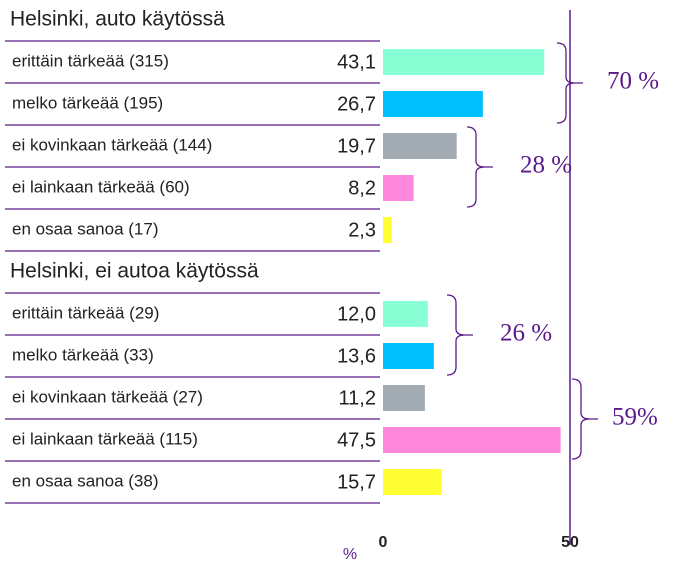 The width and height of the screenshot is (689, 564). I want to click on category-label: melko tärkeää (195), so click(87, 102).